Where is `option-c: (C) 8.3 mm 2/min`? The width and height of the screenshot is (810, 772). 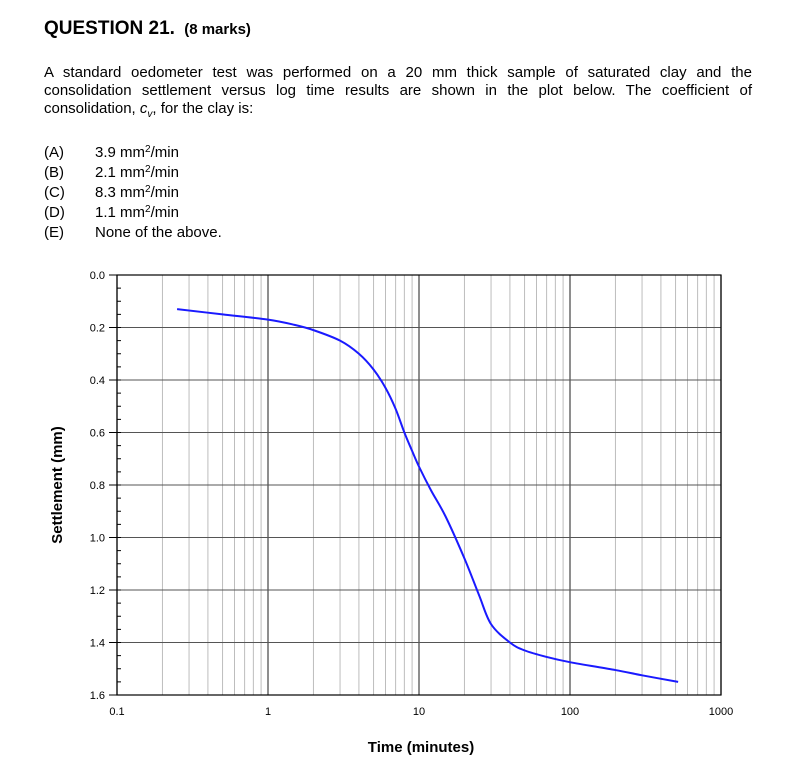
option-c: (C) 8.3 mm 2/min is located at coordinates (133, 194).